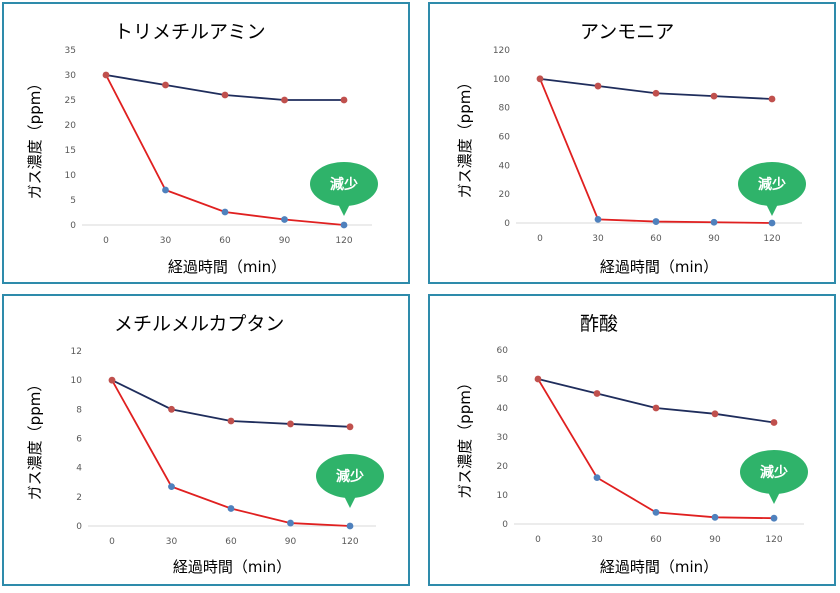  What do you see at coordinates (627, 32) in the screenshot?
I see `chart-title: アンモニア` at bounding box center [627, 32].